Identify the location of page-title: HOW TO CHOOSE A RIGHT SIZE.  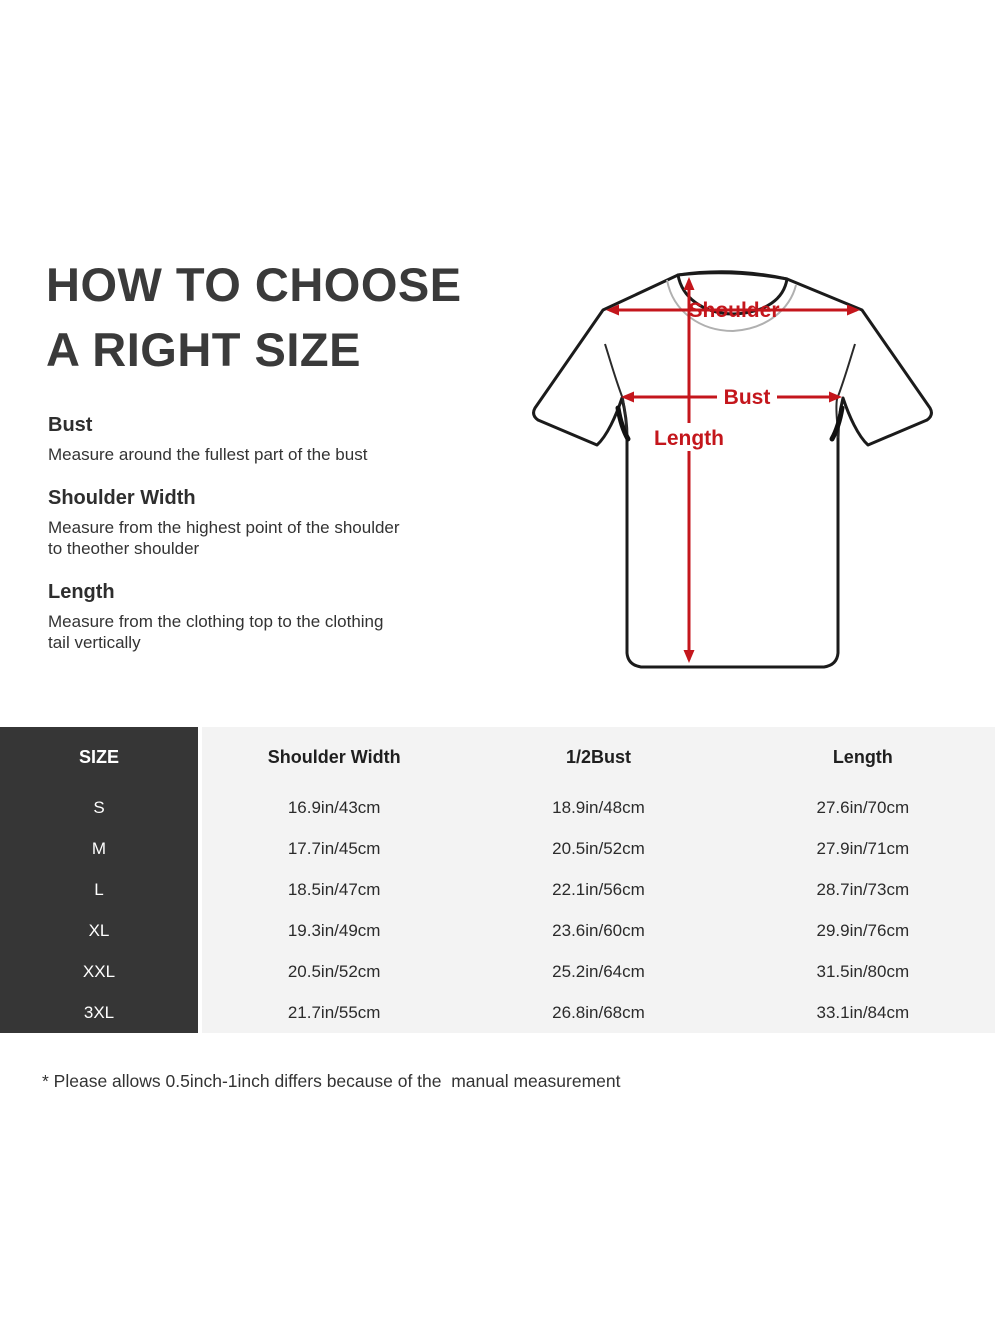
(254, 317).